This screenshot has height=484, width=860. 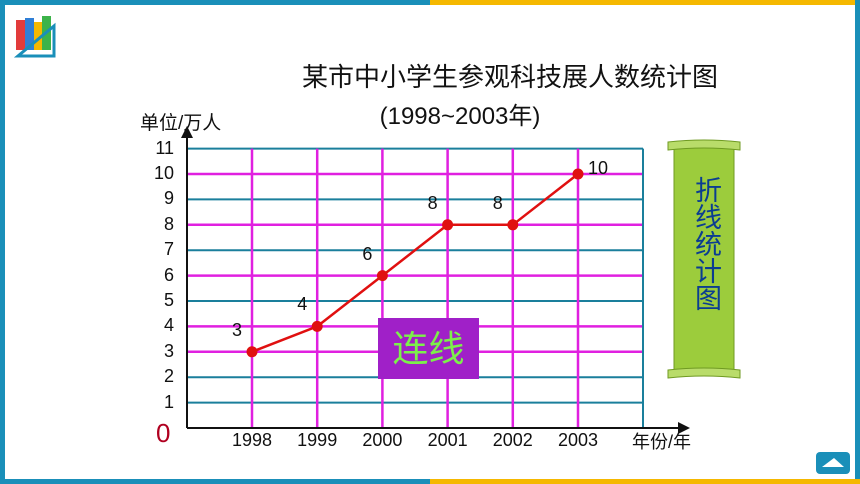 I want to click on x-tick-2001: 2001, so click(x=447, y=440).